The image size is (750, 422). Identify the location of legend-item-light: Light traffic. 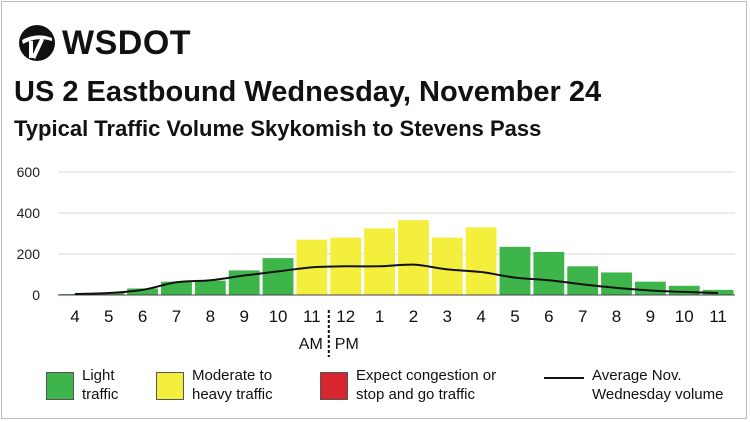
(82, 385).